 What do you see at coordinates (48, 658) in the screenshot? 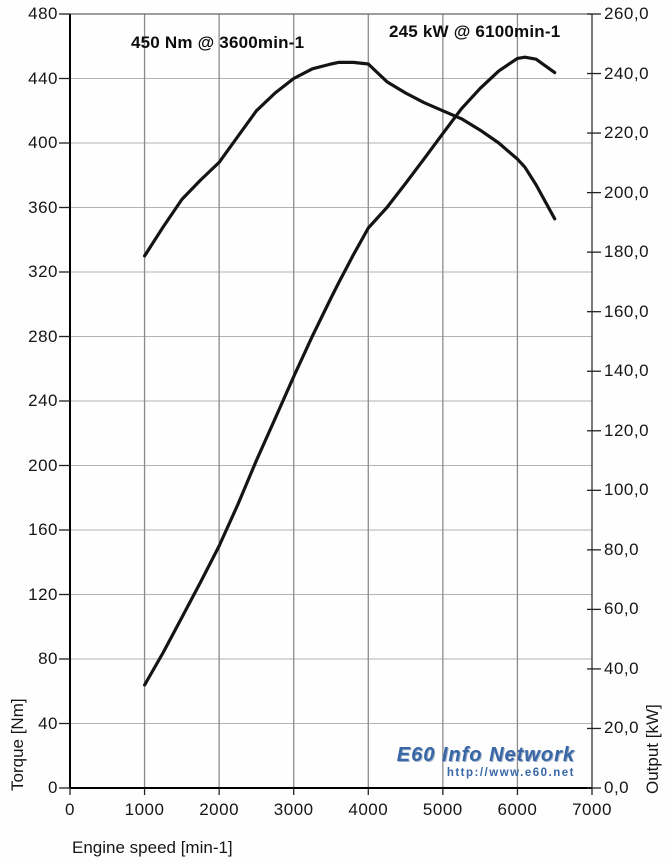
I see `torque-axis-tick-label: 80` at bounding box center [48, 658].